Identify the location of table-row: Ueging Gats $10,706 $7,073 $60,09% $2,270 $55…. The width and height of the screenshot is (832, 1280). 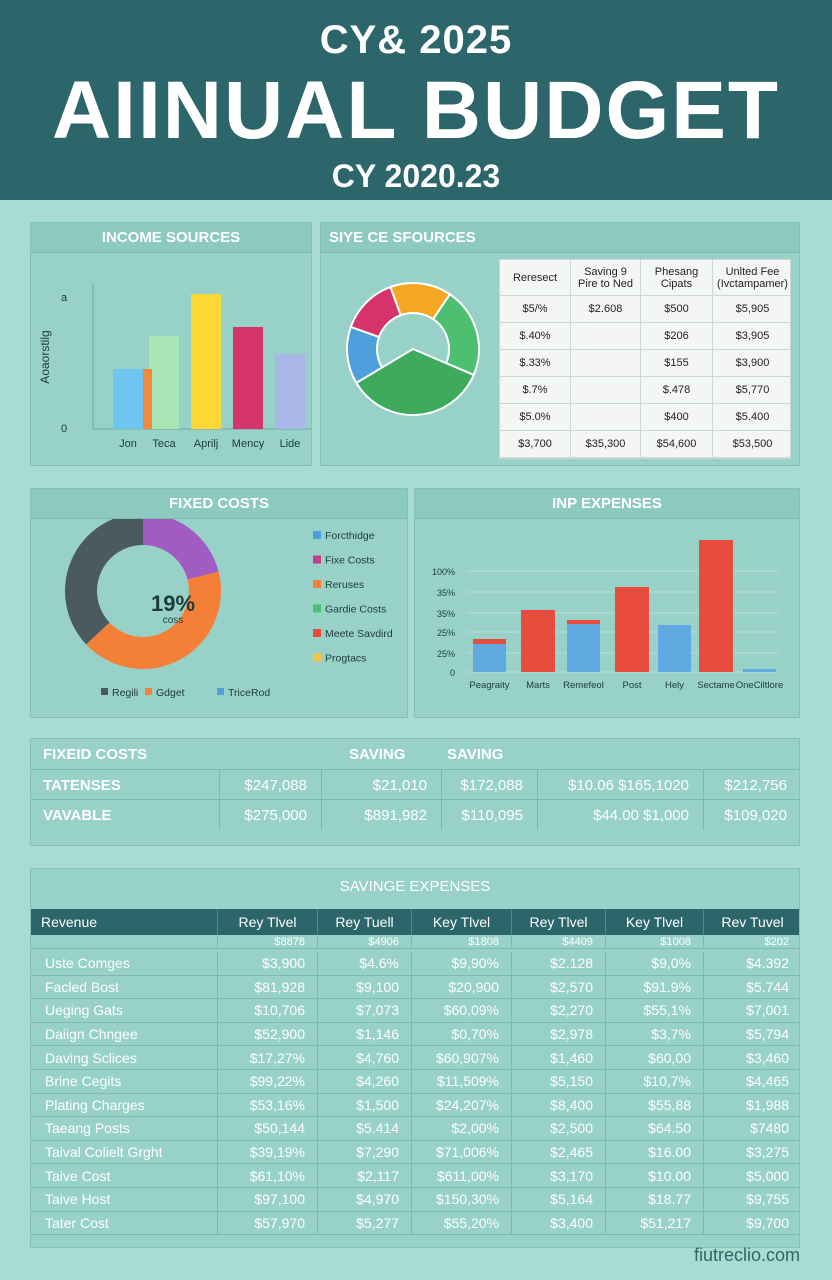
(415, 1011).